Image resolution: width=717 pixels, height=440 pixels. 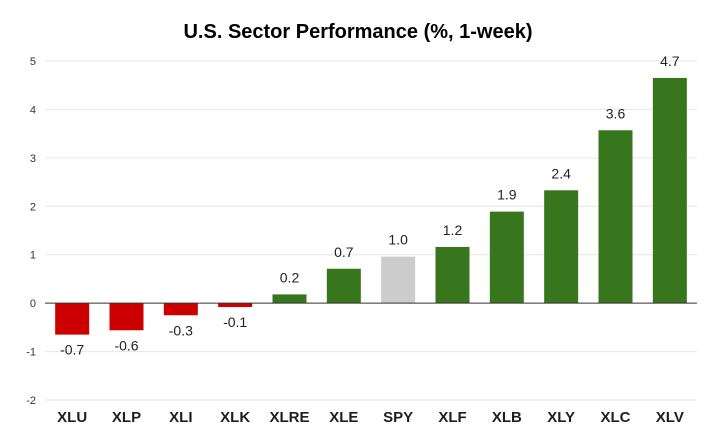 I want to click on bar-xlv, so click(x=669, y=190).